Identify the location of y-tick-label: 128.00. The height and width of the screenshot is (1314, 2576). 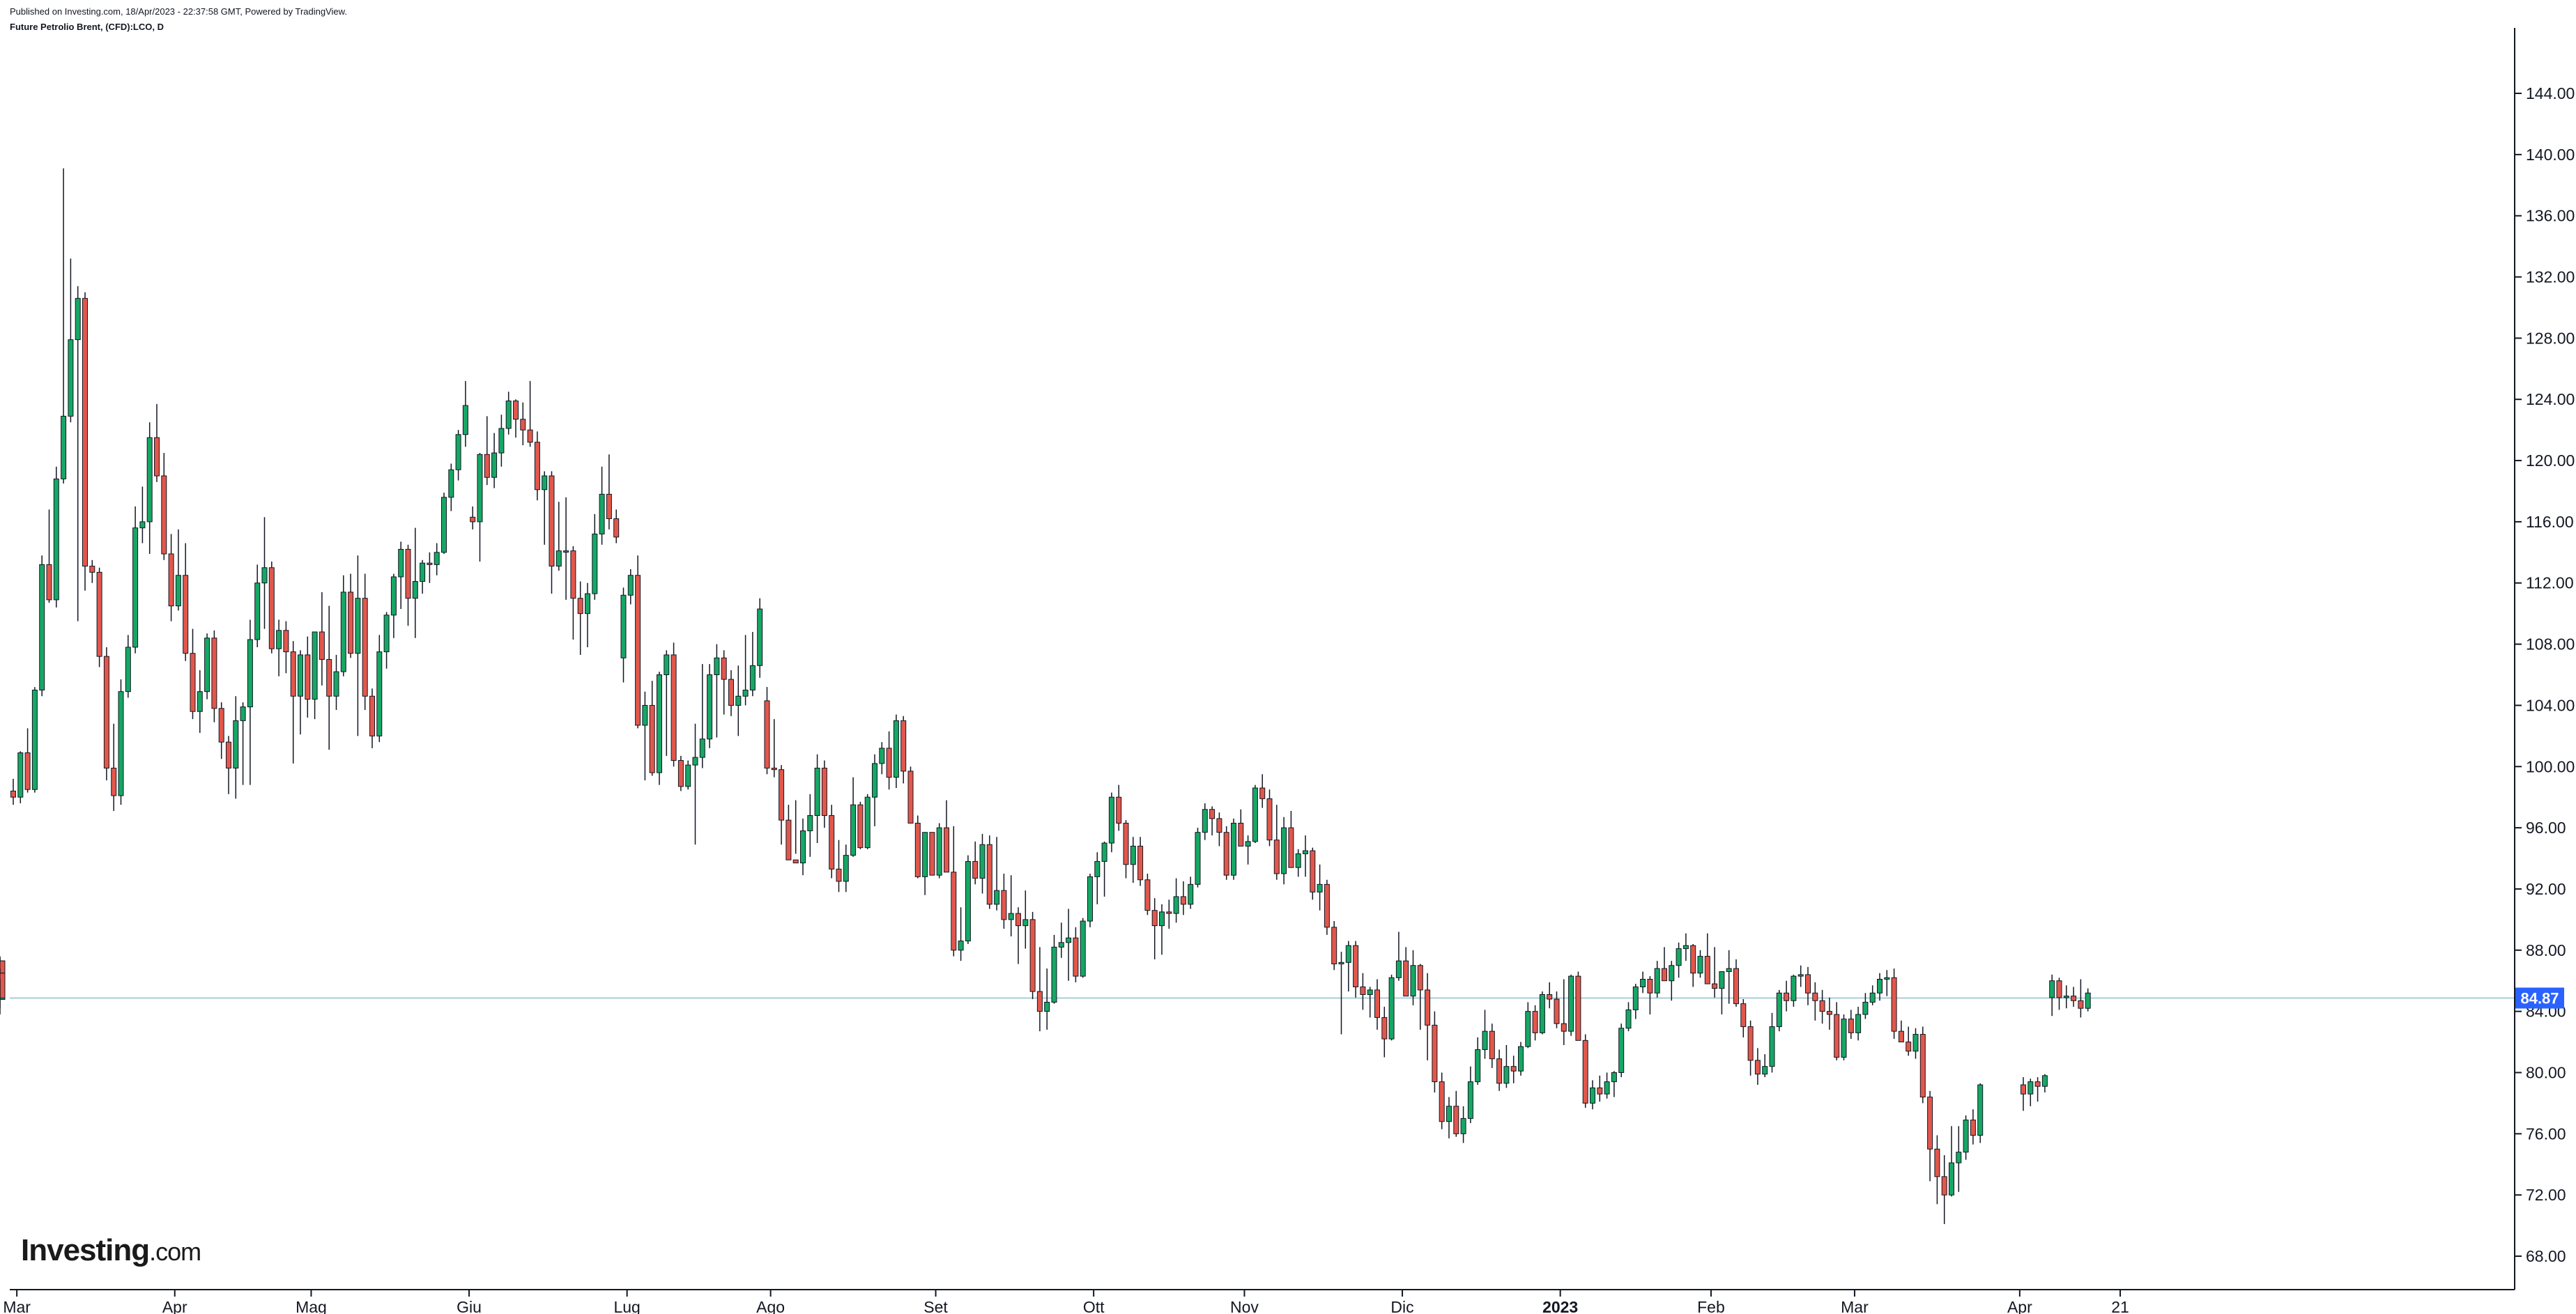
(2550, 338).